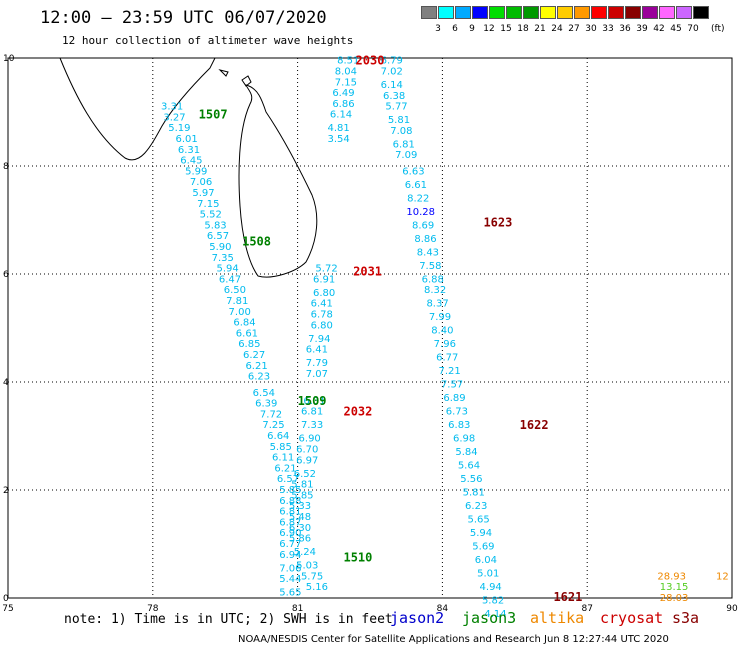 The width and height of the screenshot is (740, 650). Describe the element at coordinates (305, 552) in the screenshot. I see `wave-height-value: 5.24` at that location.